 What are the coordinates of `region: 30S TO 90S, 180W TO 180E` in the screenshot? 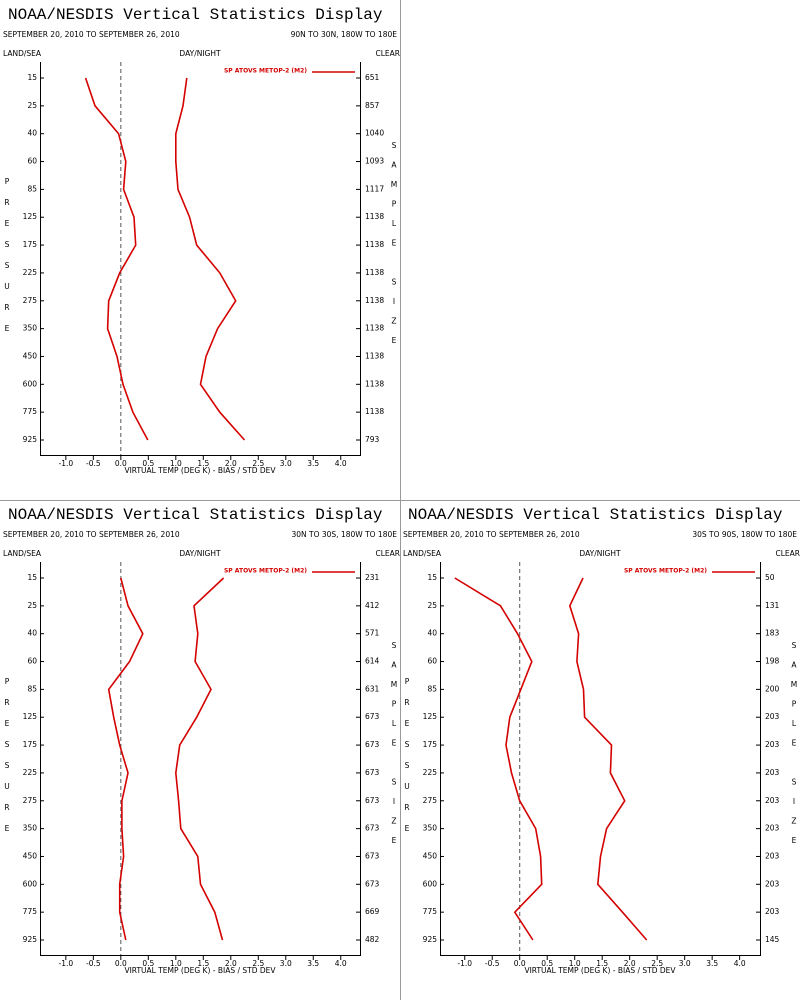 It's located at (744, 534).